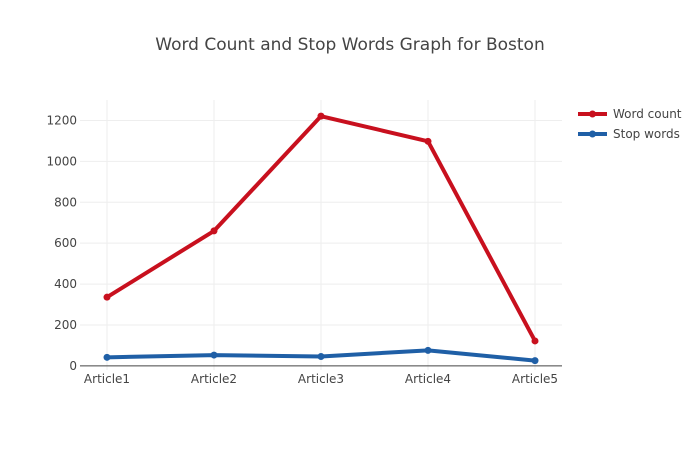  I want to click on y-tick-label: 1200, so click(61, 120).